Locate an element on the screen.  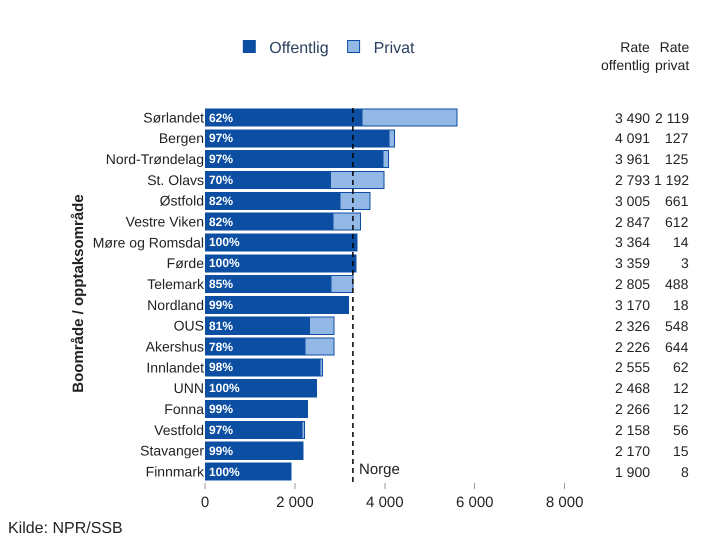
y-tick-label: Finnmark is located at coordinates (175, 471).